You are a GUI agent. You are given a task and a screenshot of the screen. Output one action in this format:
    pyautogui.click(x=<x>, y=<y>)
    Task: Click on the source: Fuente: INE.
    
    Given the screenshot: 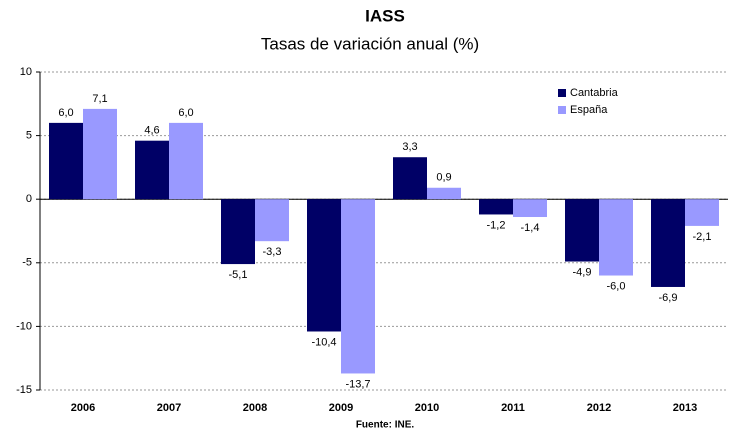 What is the action you would take?
    pyautogui.click(x=385, y=425)
    